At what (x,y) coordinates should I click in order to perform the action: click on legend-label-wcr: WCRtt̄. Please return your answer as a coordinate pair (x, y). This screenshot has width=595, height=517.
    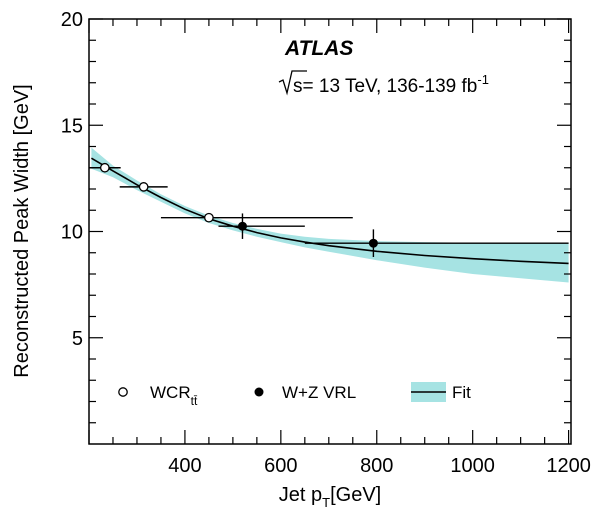
    Looking at the image, I should click on (174, 395).